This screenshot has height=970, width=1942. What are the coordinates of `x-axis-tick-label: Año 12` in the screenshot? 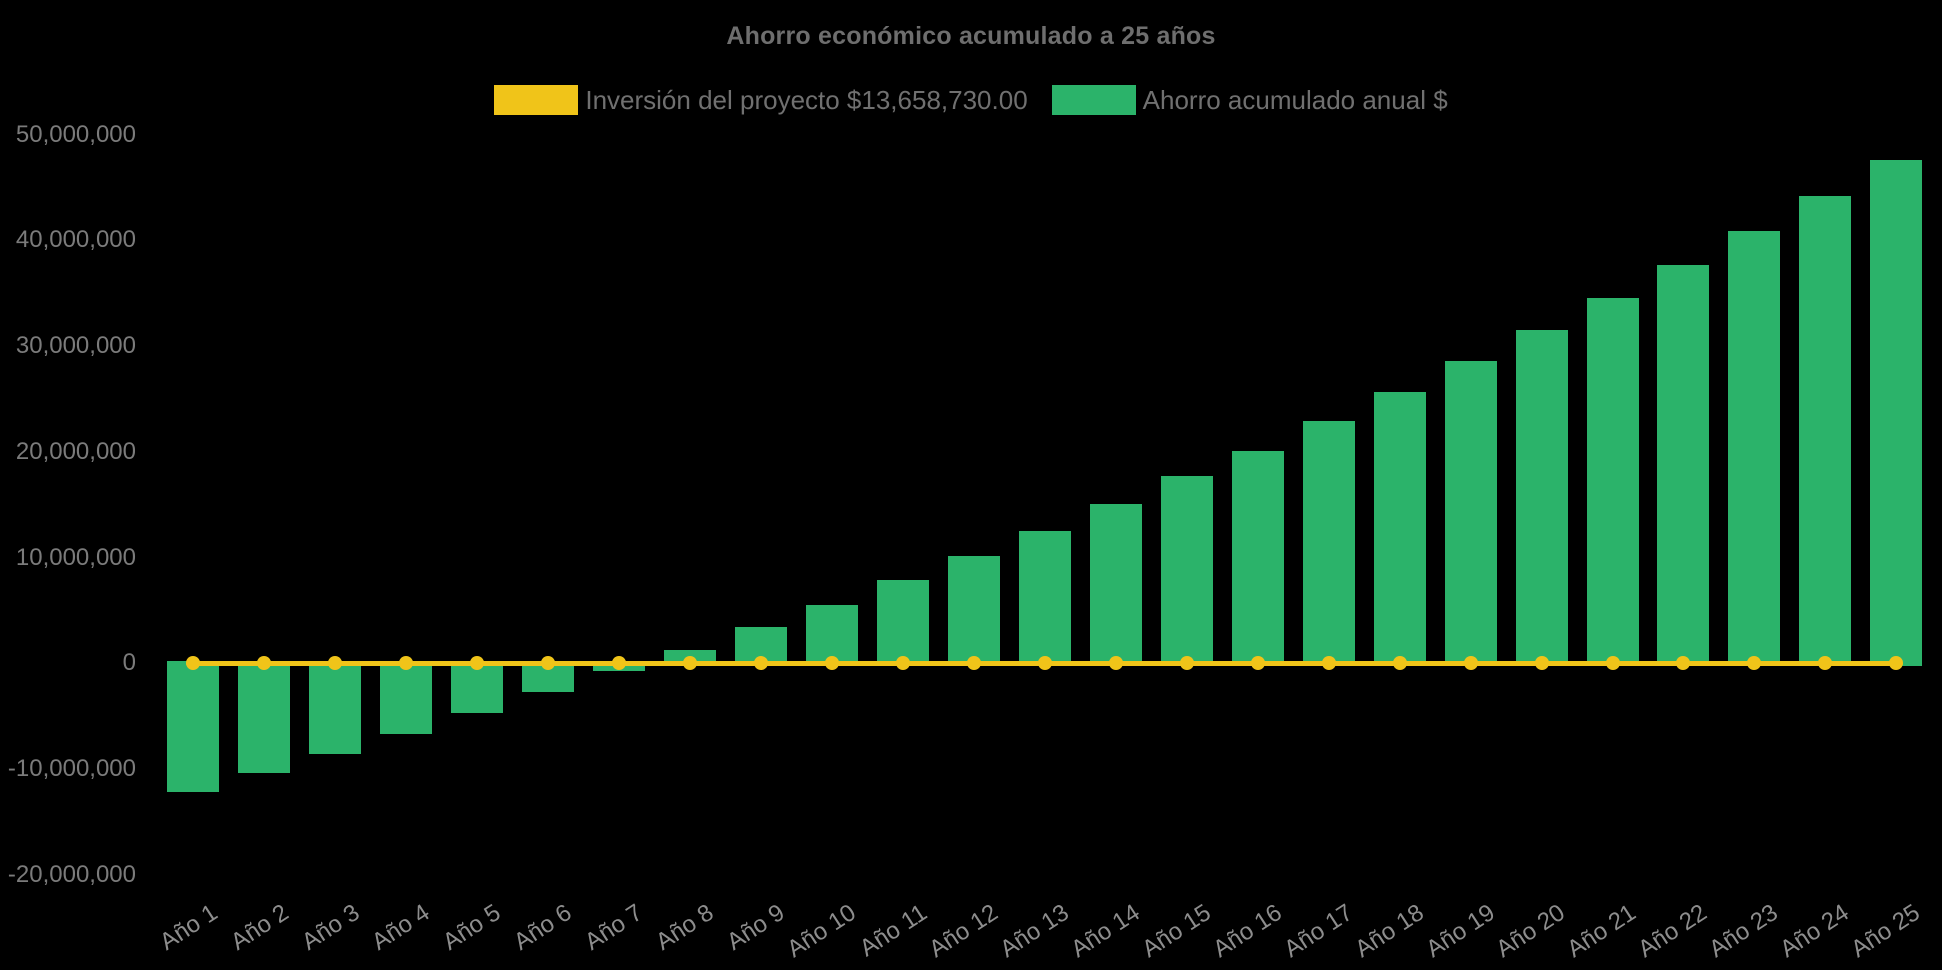 It's located at (963, 931).